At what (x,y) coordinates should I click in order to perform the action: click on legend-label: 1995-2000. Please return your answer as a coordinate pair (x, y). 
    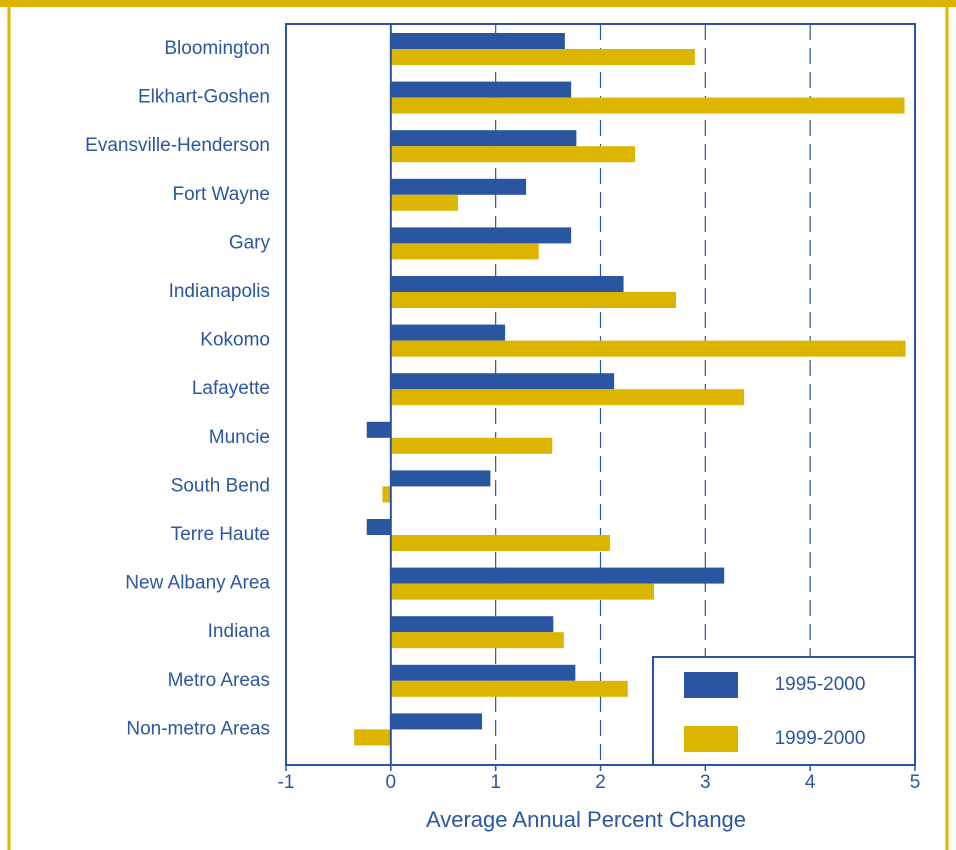
    Looking at the image, I should click on (820, 684).